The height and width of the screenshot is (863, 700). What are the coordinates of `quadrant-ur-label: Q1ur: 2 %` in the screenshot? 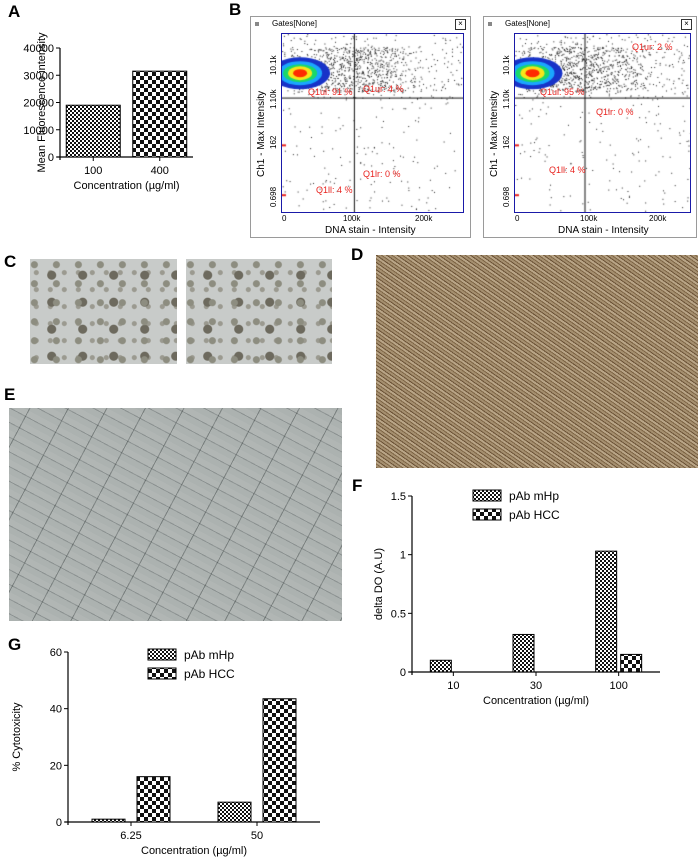 It's located at (652, 47).